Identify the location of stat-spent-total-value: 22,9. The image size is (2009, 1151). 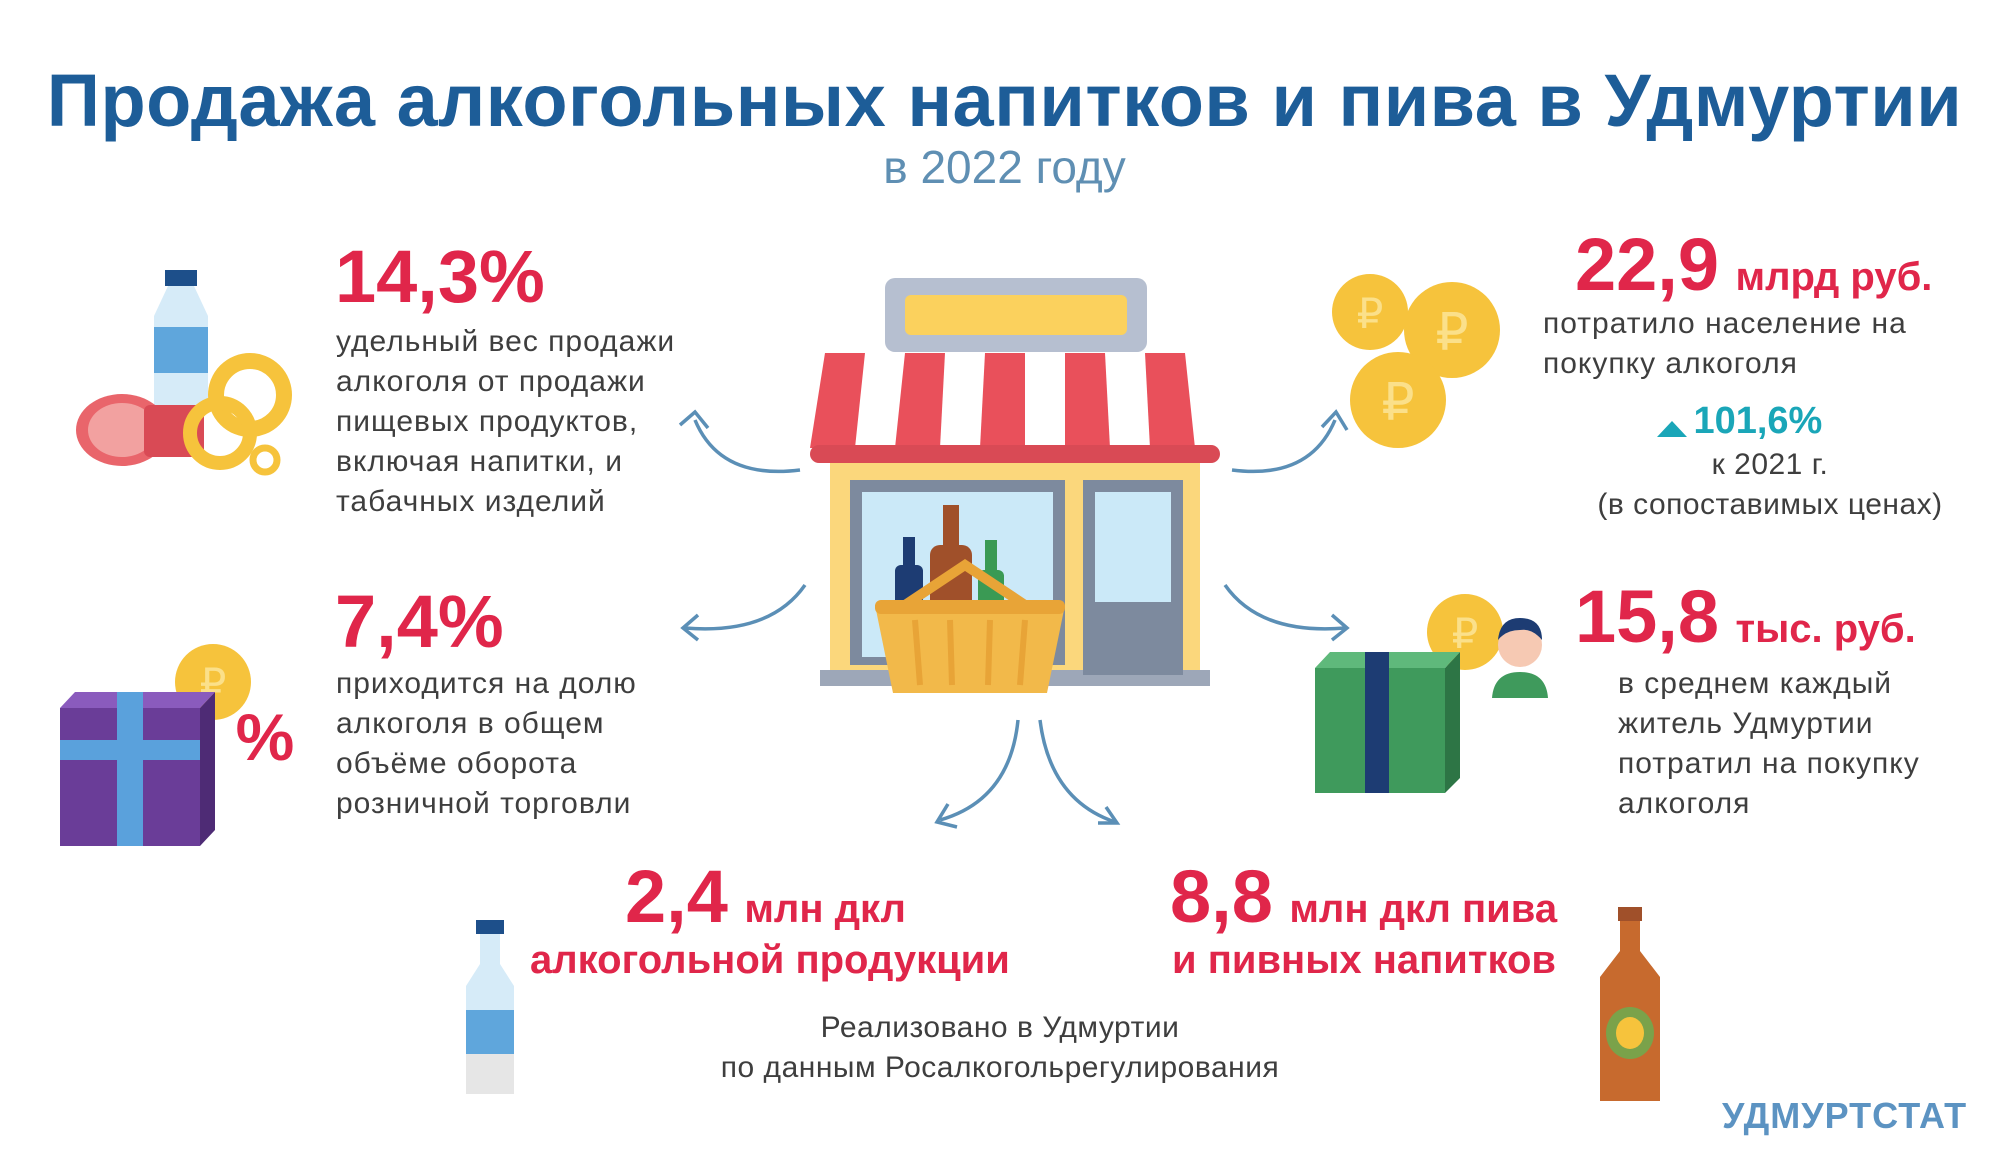
(1647, 264).